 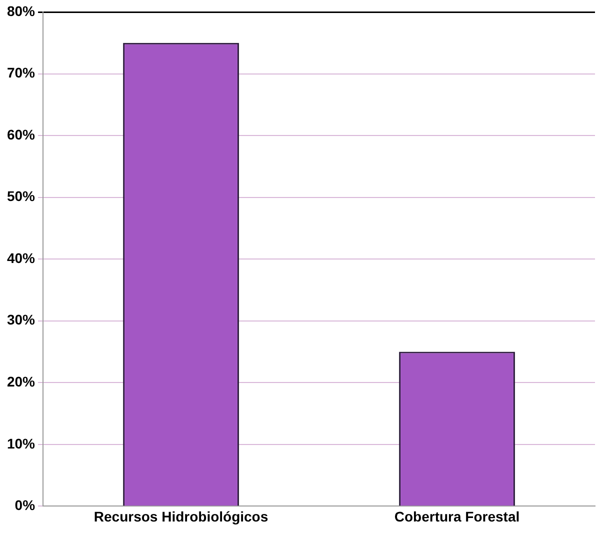 What do you see at coordinates (21, 134) in the screenshot?
I see `y-tick-label: 60%` at bounding box center [21, 134].